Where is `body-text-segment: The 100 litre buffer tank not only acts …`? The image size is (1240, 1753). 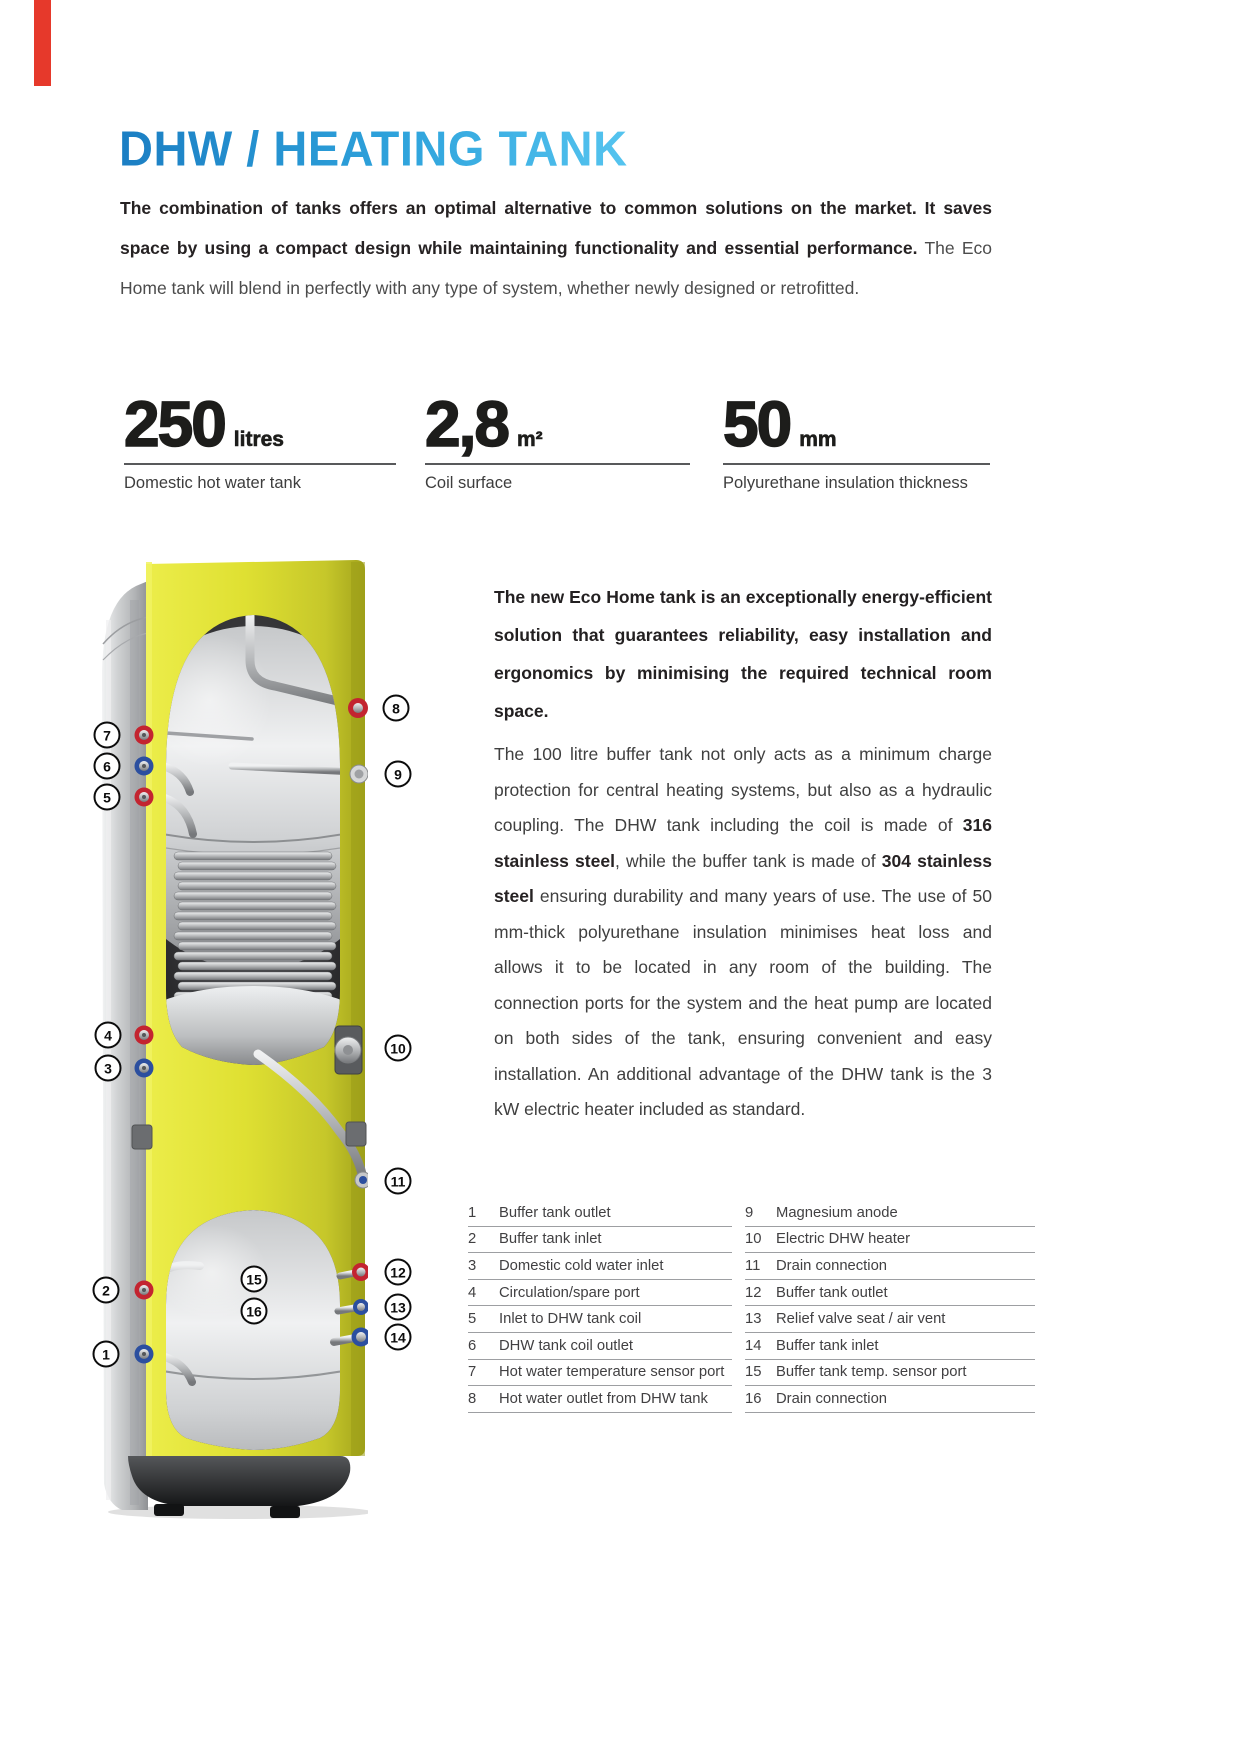
body-text-segment: The 100 litre buffer tank not only acts … is located at coordinates (743, 789).